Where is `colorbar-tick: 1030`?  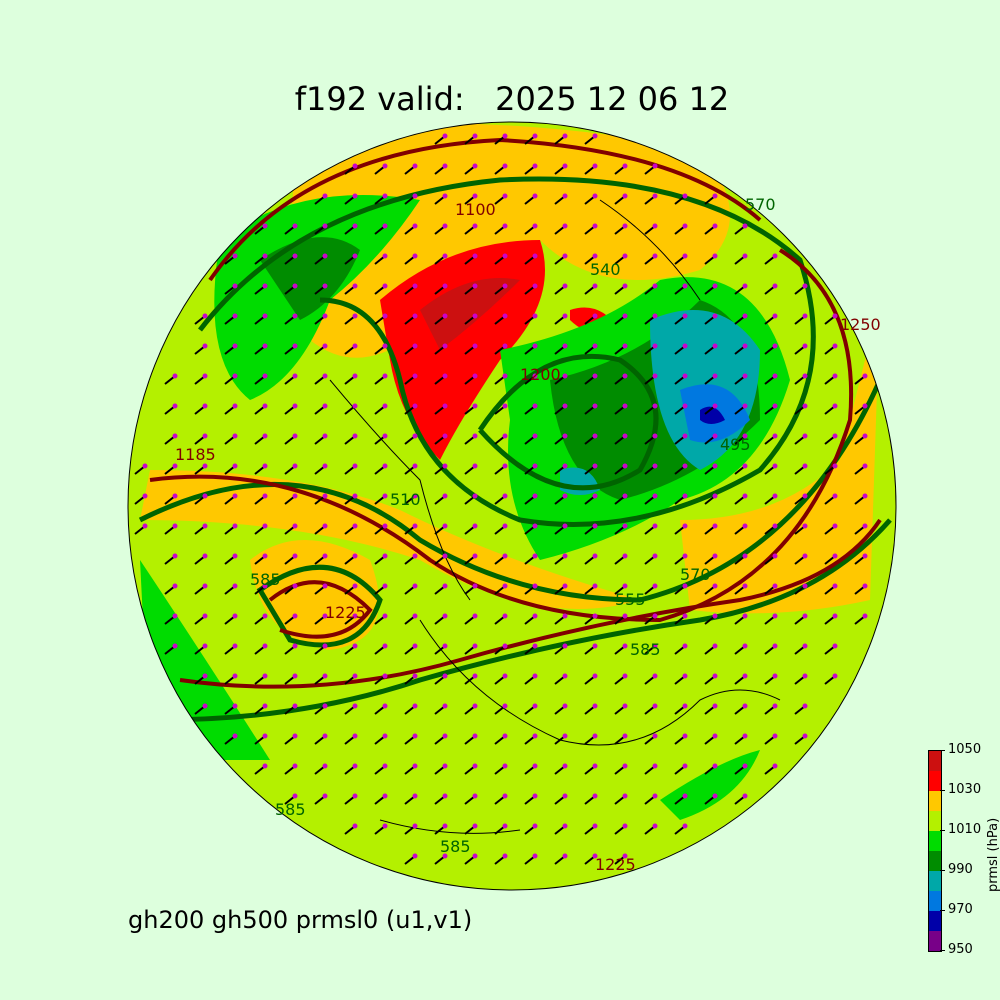
colorbar-tick: 1030 is located at coordinates (960, 789).